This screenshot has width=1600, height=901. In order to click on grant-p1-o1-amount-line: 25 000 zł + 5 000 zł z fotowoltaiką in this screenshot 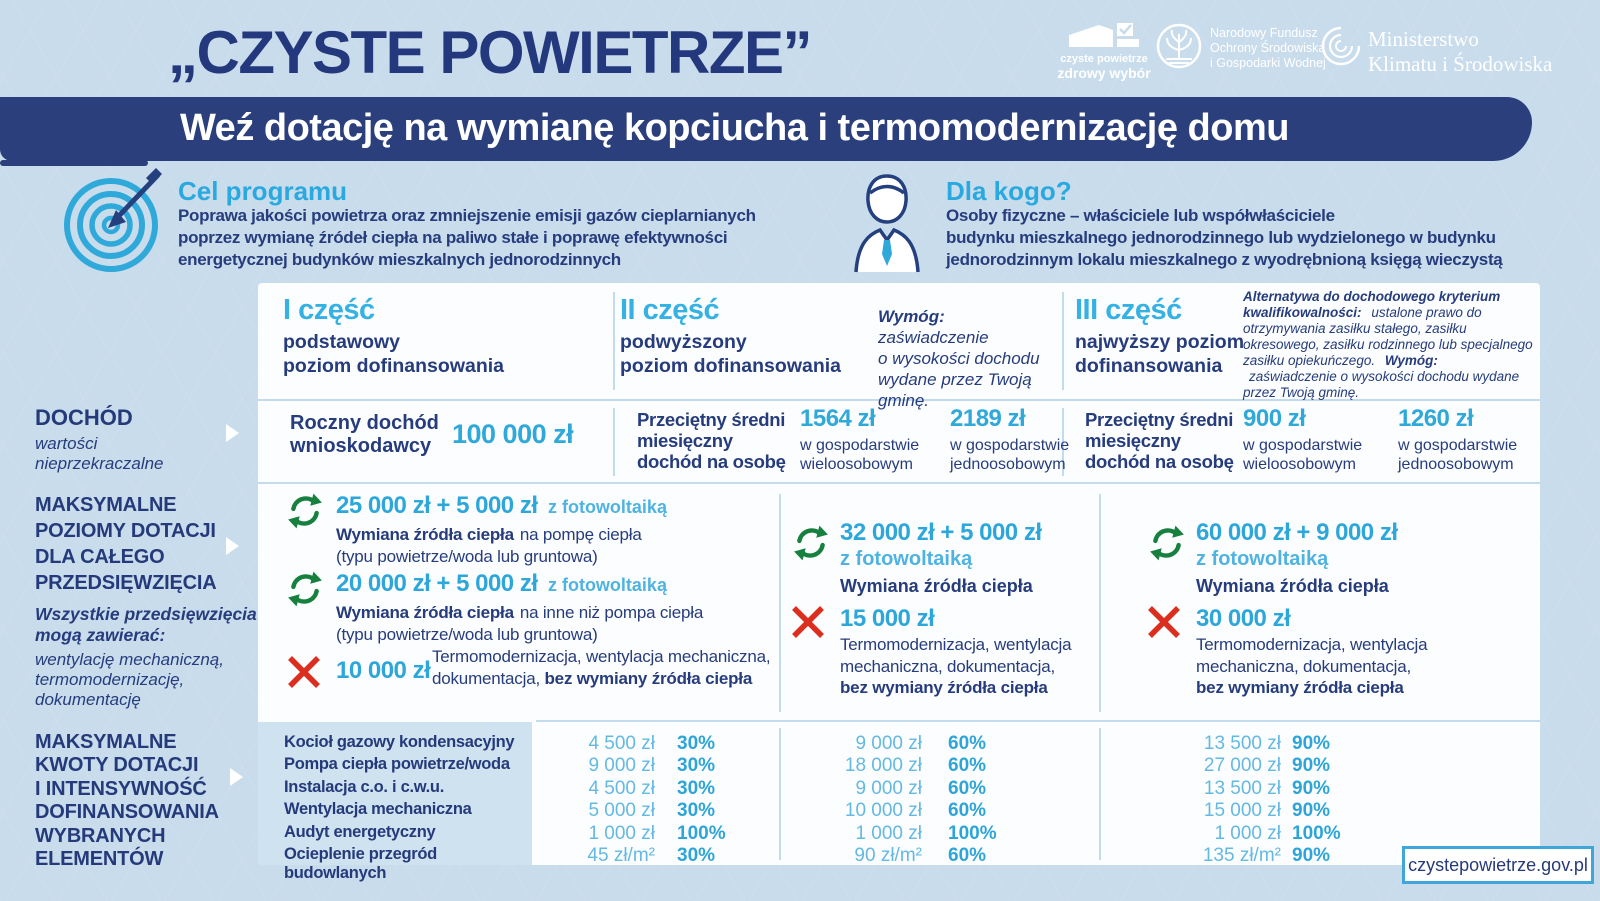, I will do `click(501, 506)`.